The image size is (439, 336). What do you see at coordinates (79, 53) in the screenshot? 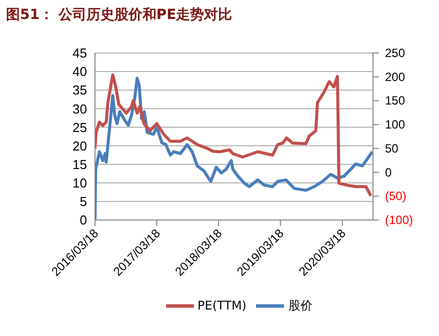
I see `y-tick-label: 45` at bounding box center [79, 53].